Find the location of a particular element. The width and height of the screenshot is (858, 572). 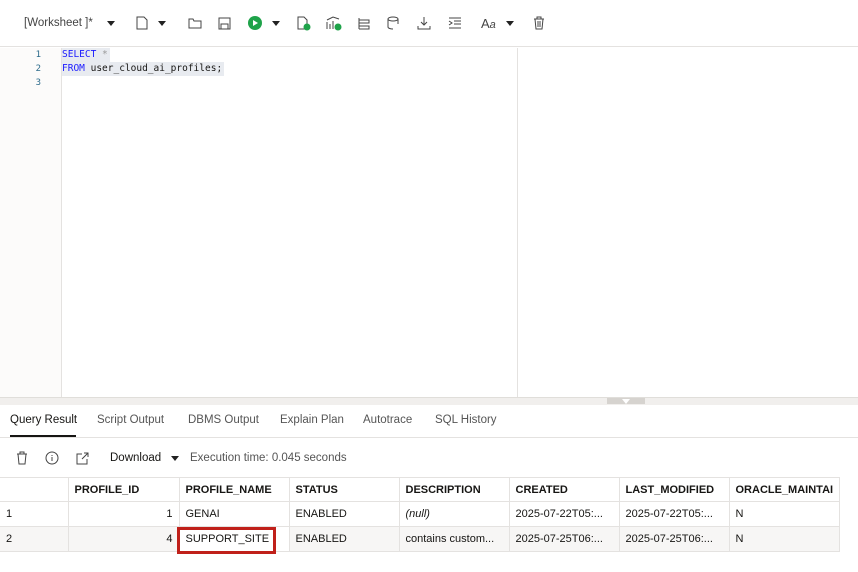

worksheet-selector: [Worksheet ]* is located at coordinates (69, 23).